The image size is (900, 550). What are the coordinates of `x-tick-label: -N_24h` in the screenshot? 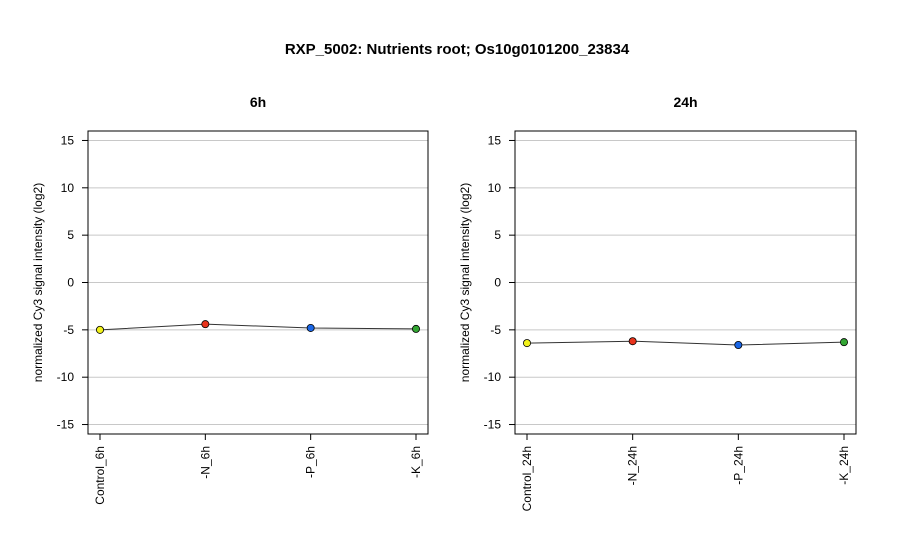 It's located at (633, 465).